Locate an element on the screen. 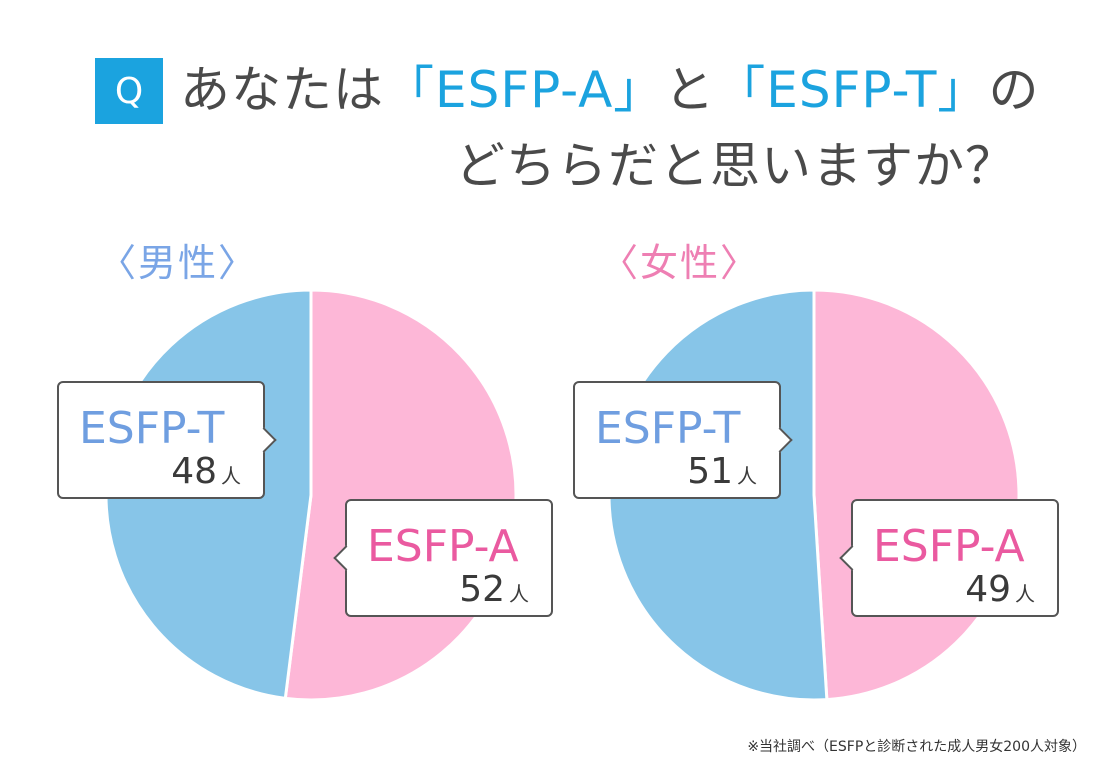 The image size is (1100, 770). male-esfp-t-count: 48 人 is located at coordinates (206, 471).